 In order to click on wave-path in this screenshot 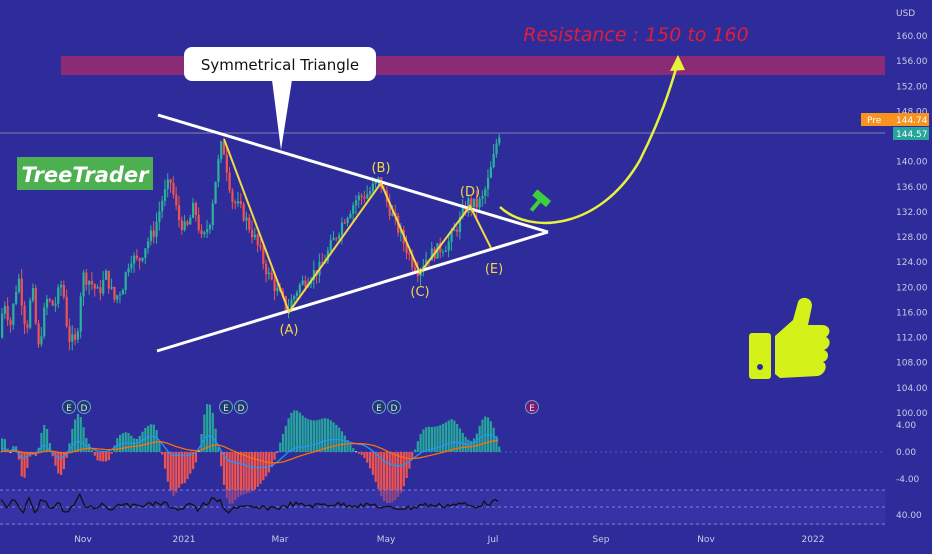, I will do `click(357, 226)`.